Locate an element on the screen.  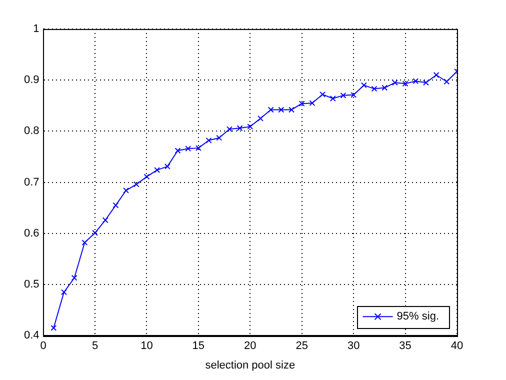
y-tick-label: 0.6 is located at coordinates (32, 233).